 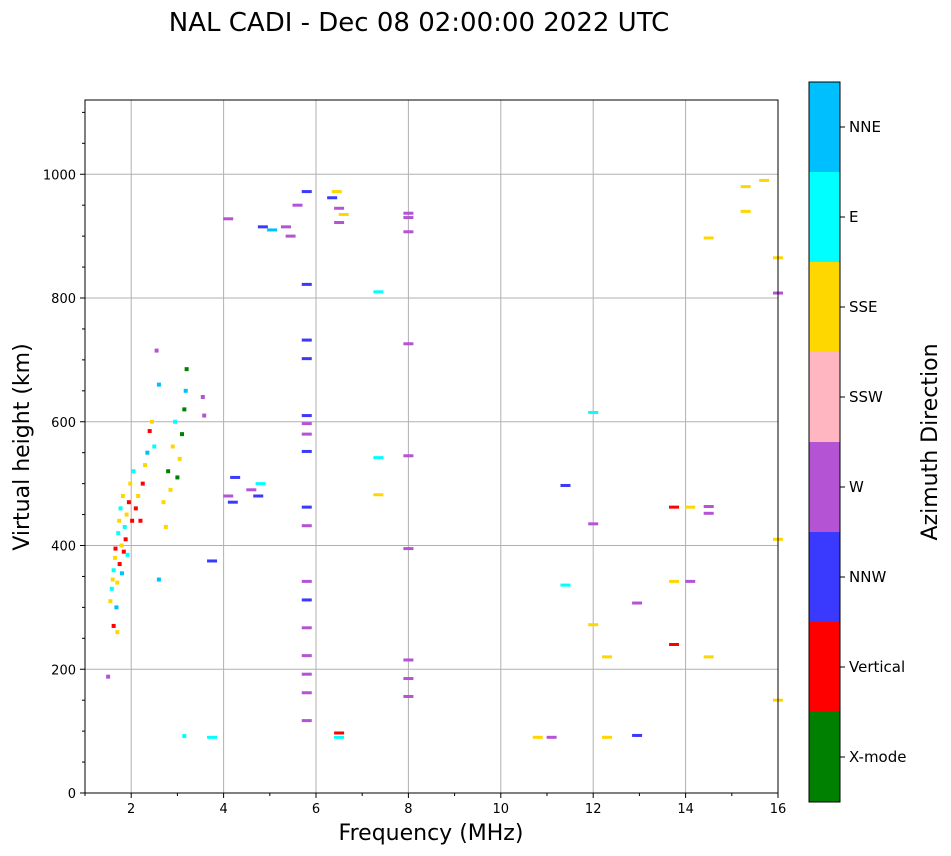 I want to click on colorbar-label: SSE, so click(x=863, y=307).